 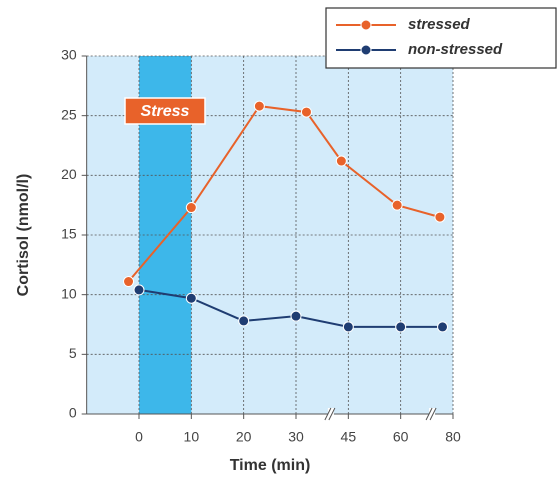 I want to click on y-tick-label: 30, so click(x=69, y=55).